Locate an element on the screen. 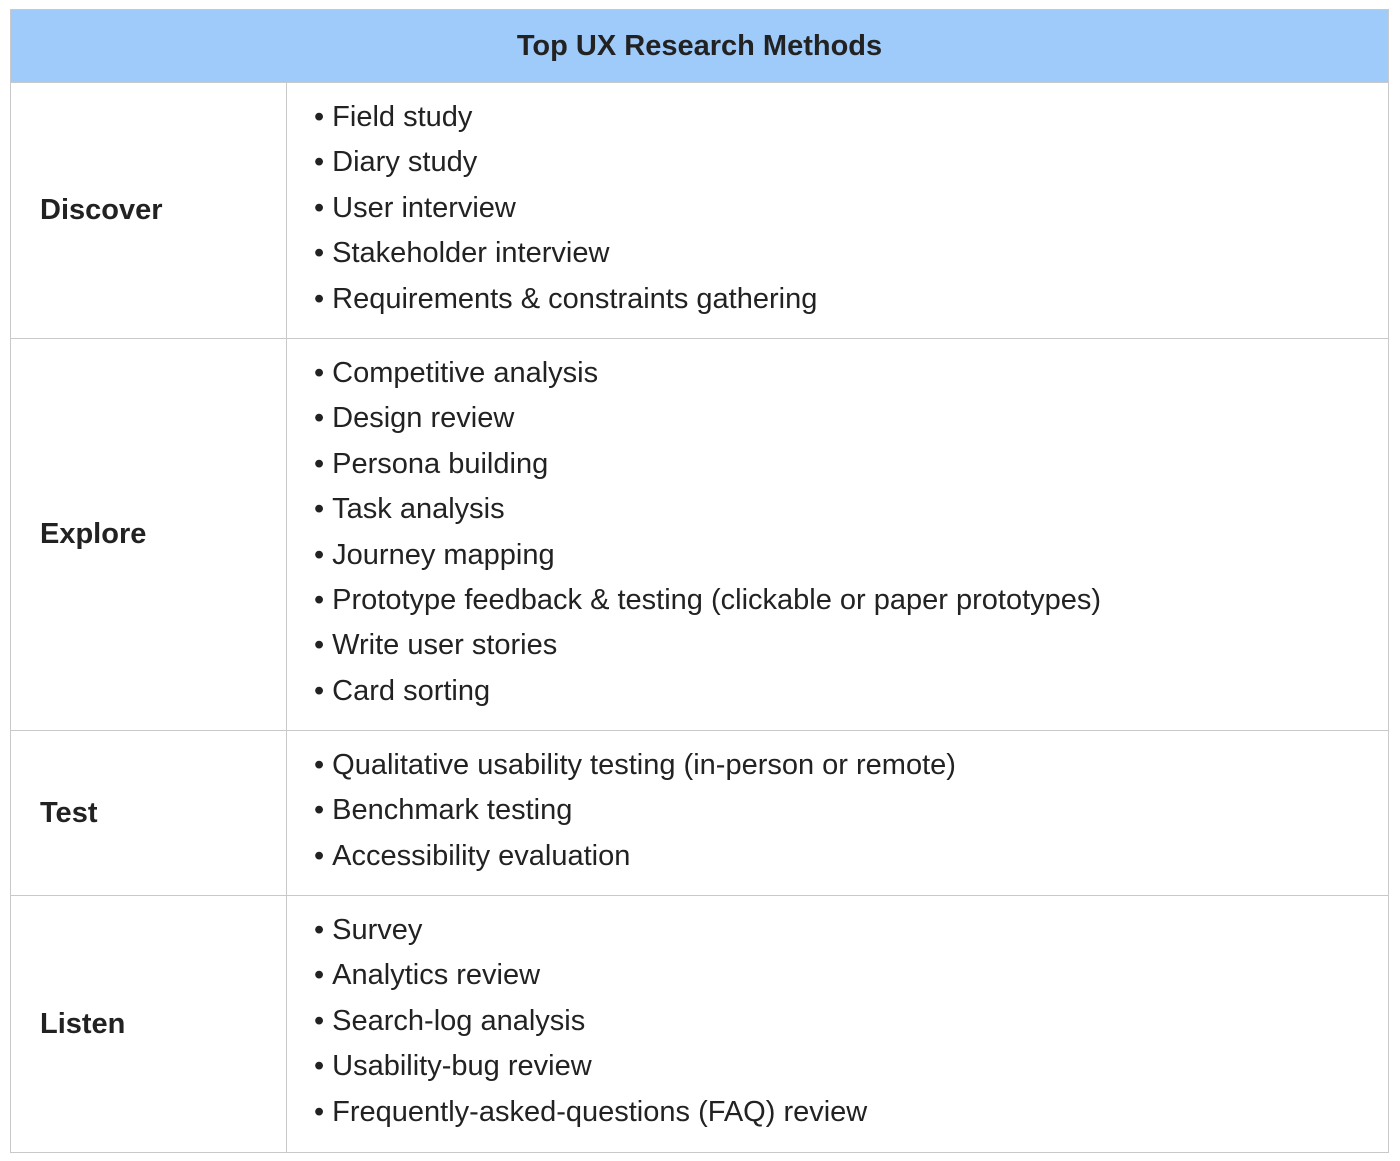  list-item: • Task analysis is located at coordinates (851, 509).